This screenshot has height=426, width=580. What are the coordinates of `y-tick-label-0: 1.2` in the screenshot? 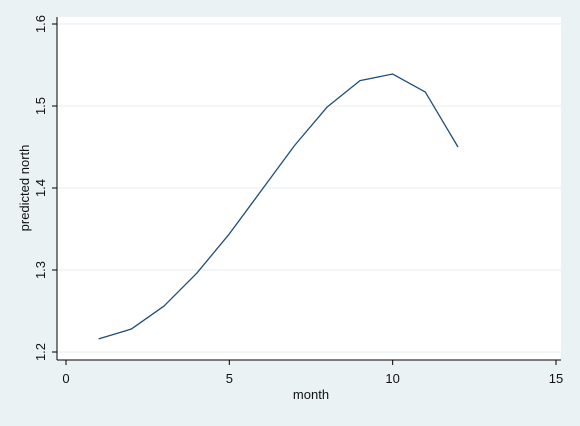 It's located at (40, 352).